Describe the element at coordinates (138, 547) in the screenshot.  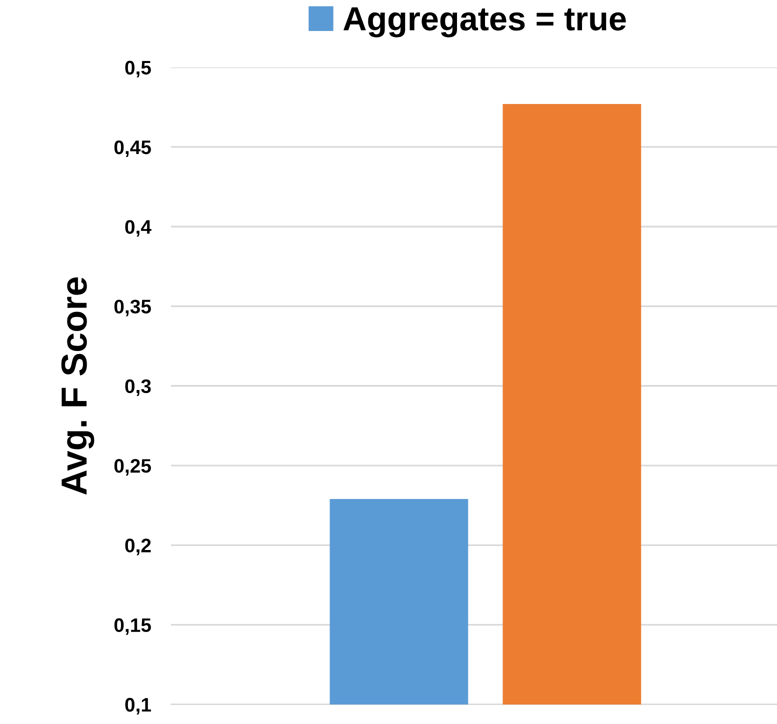
I see `y-tick-label: 0,2` at that location.